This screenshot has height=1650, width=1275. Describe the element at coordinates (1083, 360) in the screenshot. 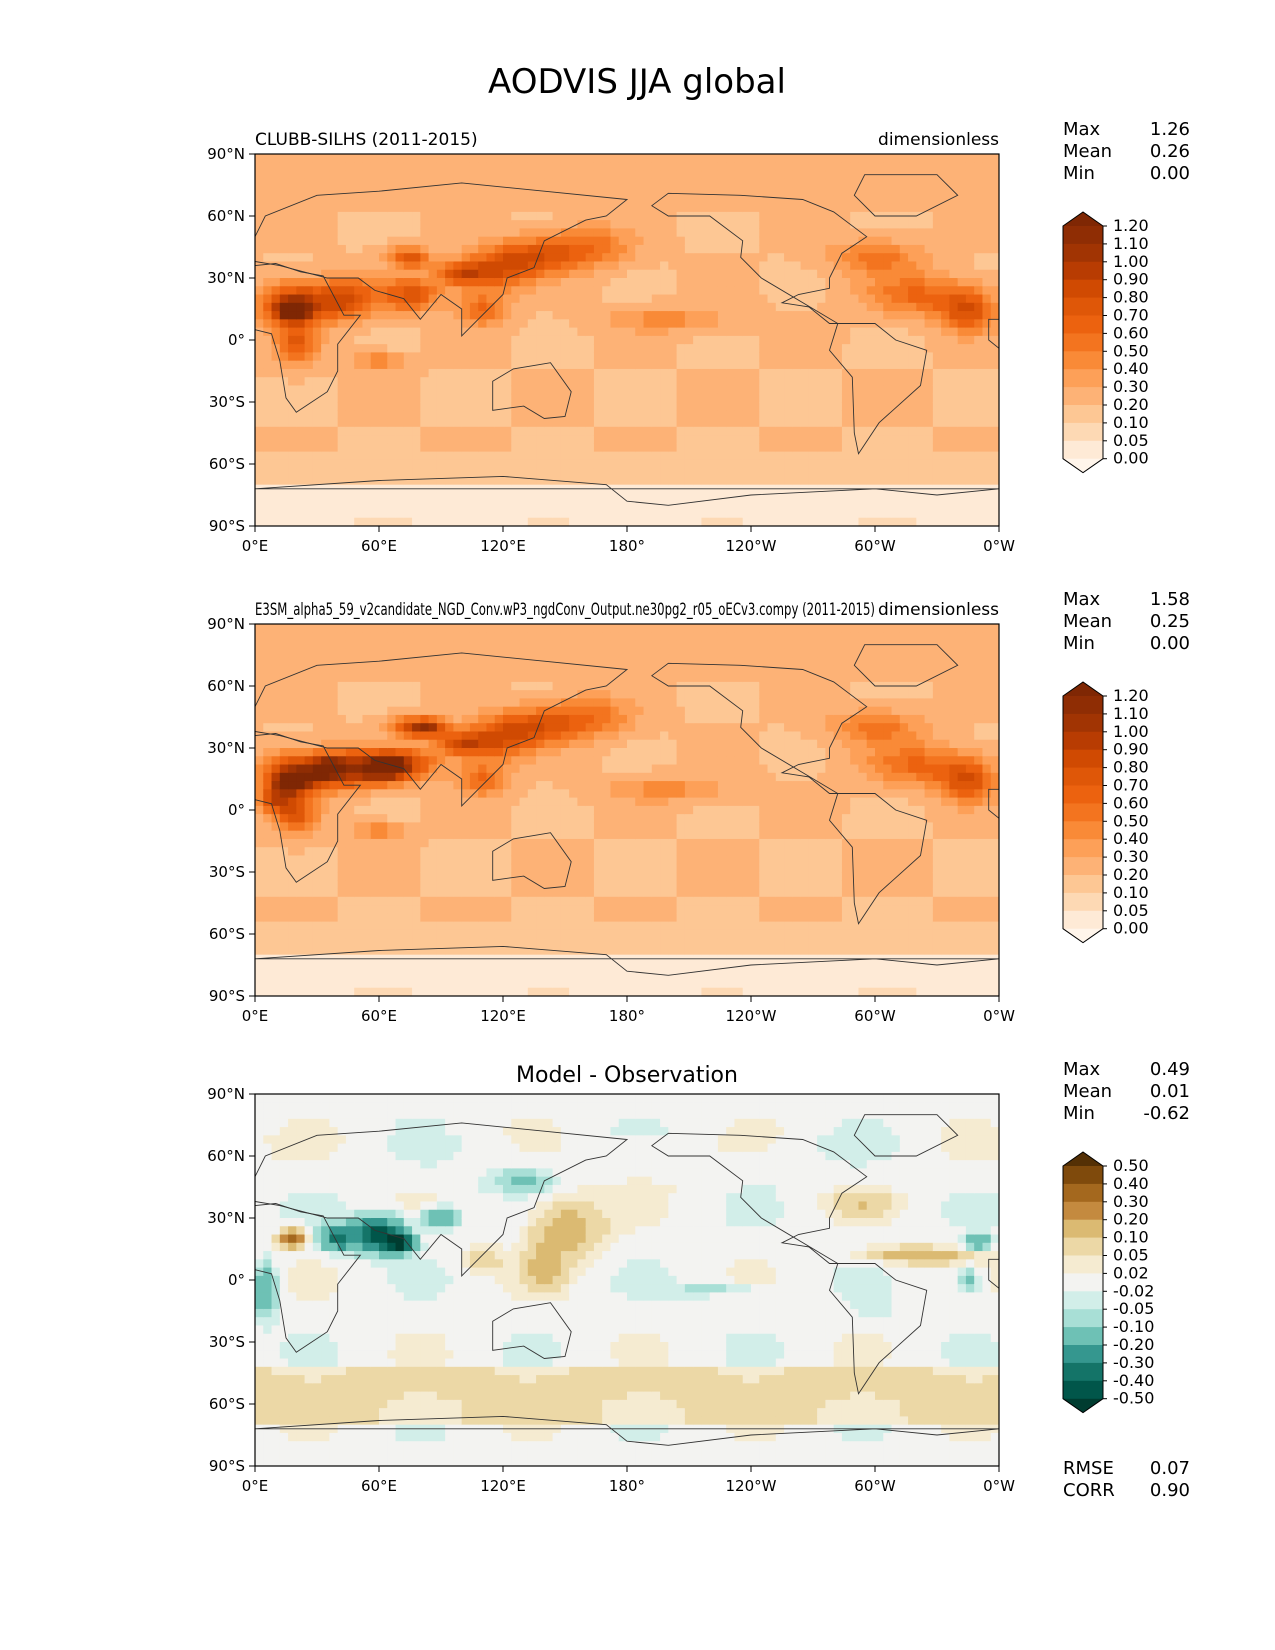

I see `colorbar-segment` at that location.